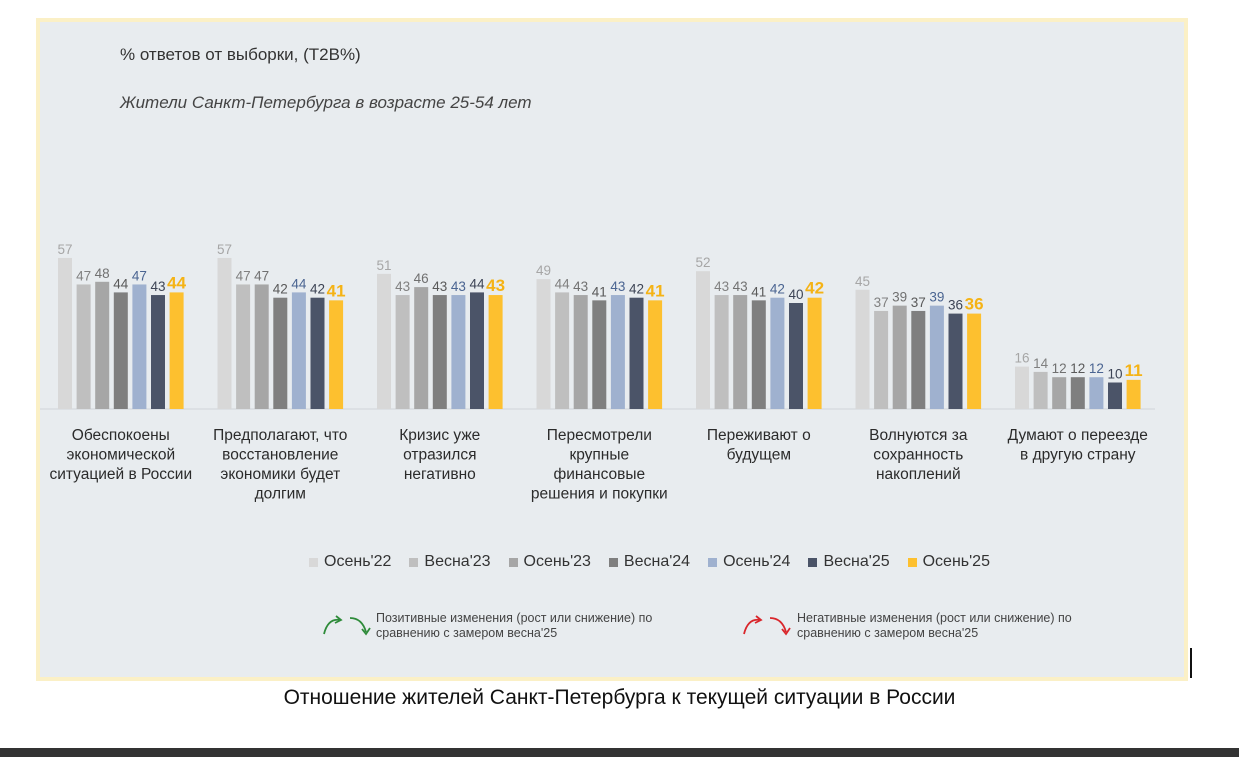 This screenshot has height=757, width=1239. What do you see at coordinates (619, 752) in the screenshot?
I see `bottom-bar` at bounding box center [619, 752].